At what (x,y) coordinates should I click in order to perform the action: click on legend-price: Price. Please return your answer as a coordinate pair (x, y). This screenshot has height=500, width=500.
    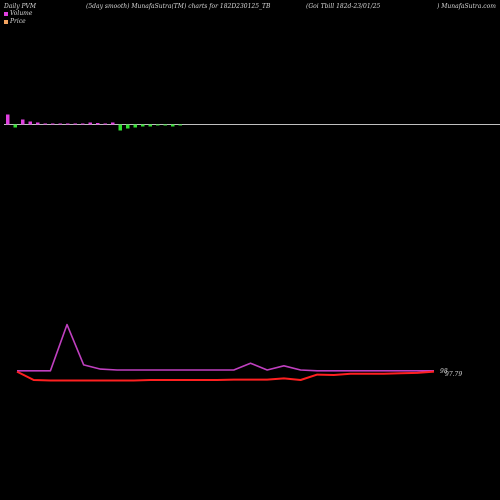
    Looking at the image, I should click on (15, 21).